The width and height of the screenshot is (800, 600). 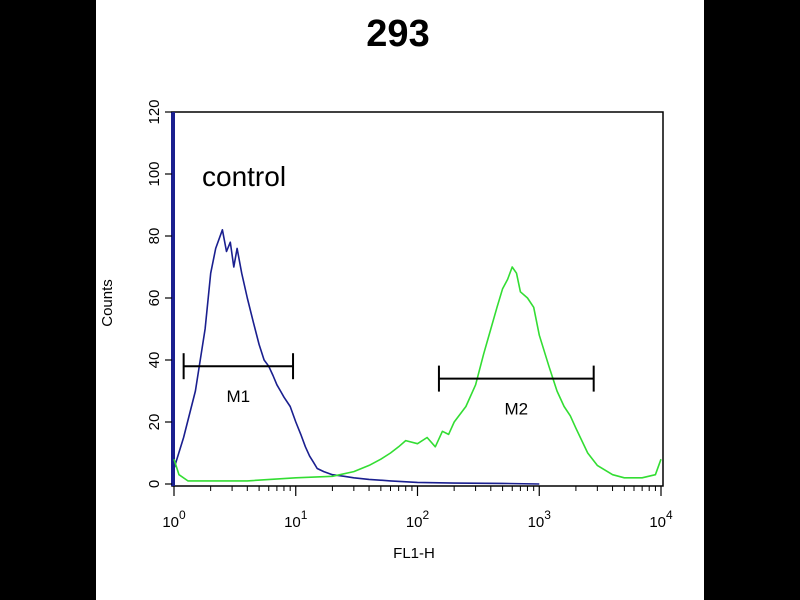 What do you see at coordinates (517, 409) in the screenshot?
I see `gate-label: M2` at bounding box center [517, 409].